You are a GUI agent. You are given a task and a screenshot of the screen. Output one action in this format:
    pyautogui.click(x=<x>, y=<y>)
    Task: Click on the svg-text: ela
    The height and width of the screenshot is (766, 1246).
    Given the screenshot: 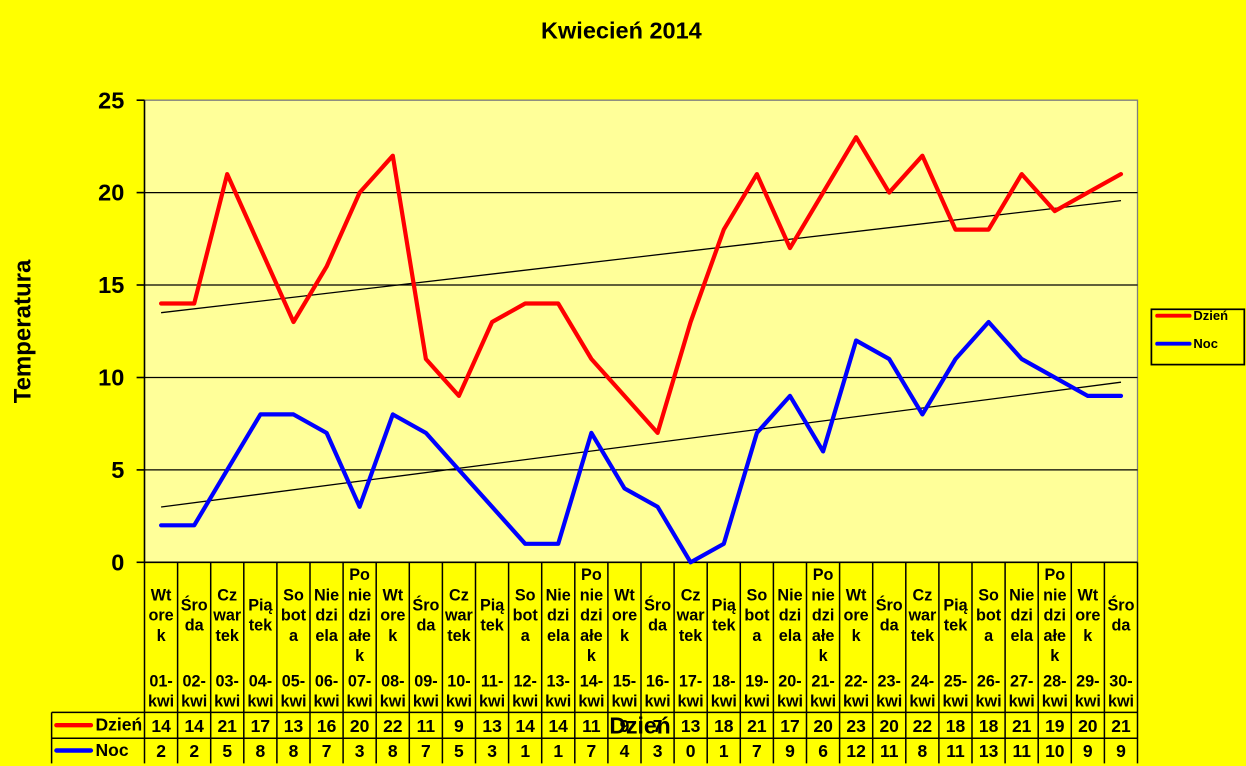 What is the action you would take?
    pyautogui.click(x=559, y=636)
    